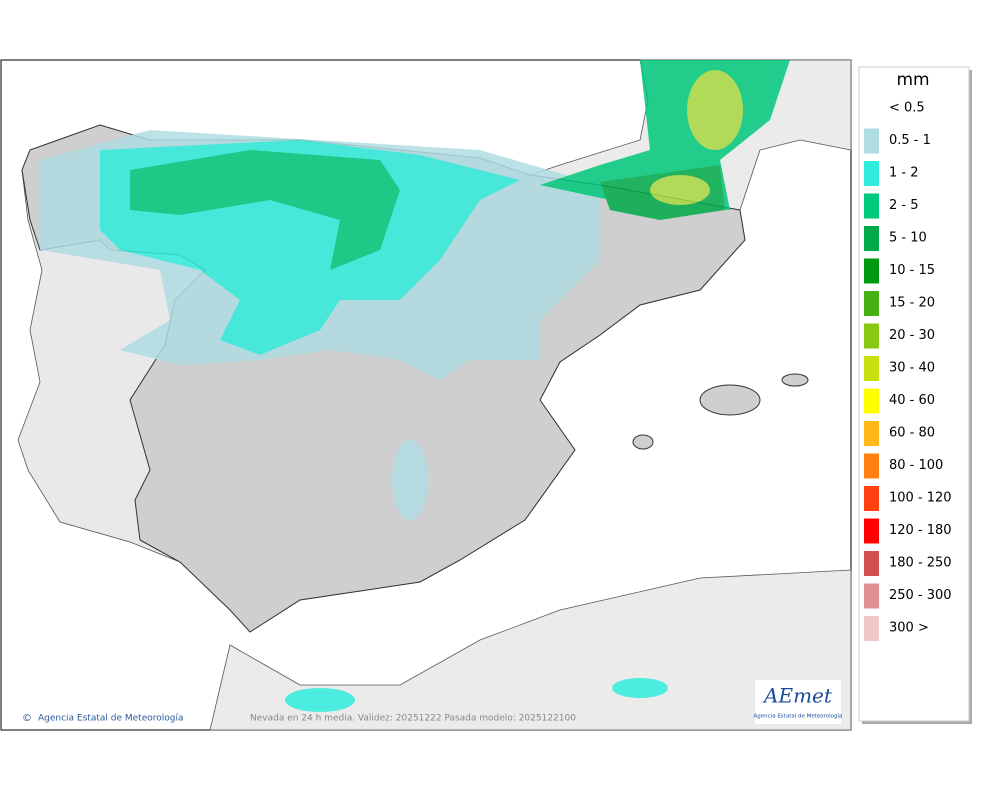  I want to click on precip-heavy, so click(265, 210).